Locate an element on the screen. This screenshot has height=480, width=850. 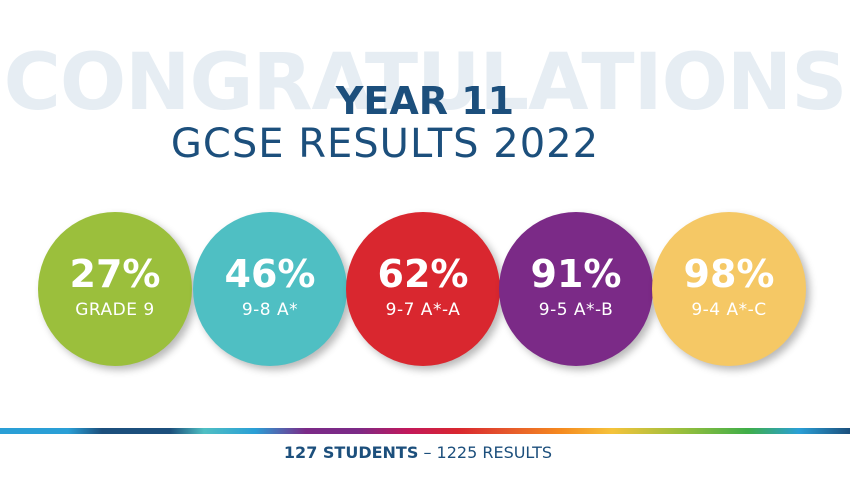
stat-percent: 46% is located at coordinates (270, 274).